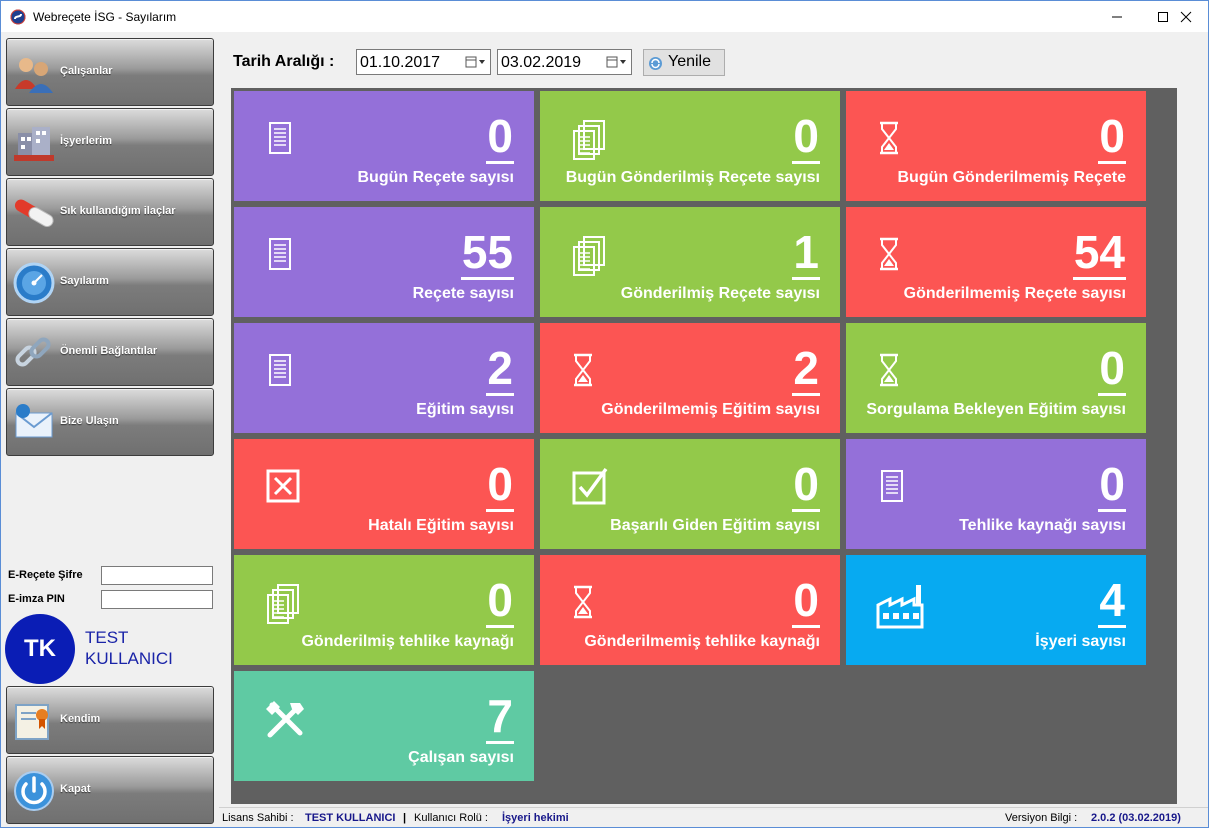  Describe the element at coordinates (407, 641) in the screenshot. I see `stat-caption: Gönderilmiş tehlike kaynağı` at that location.